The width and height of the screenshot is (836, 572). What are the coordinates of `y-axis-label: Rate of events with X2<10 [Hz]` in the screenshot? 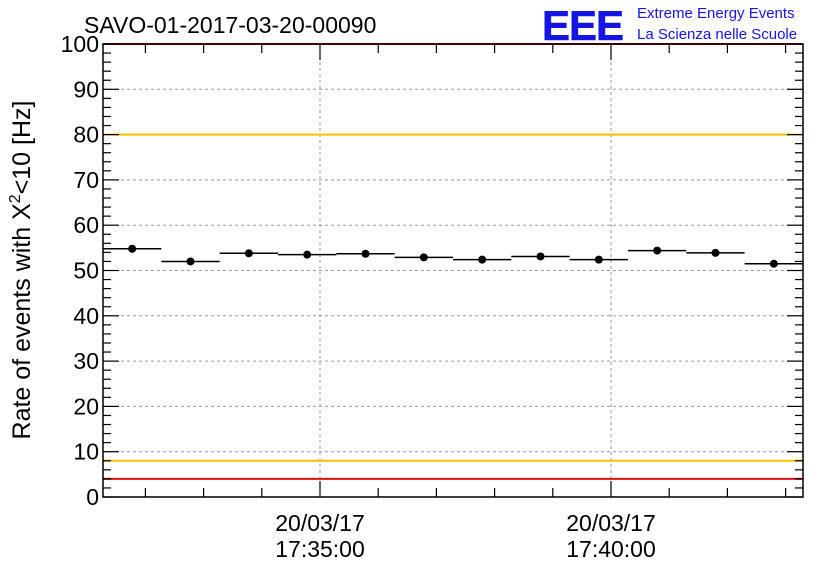 It's located at (21, 270).